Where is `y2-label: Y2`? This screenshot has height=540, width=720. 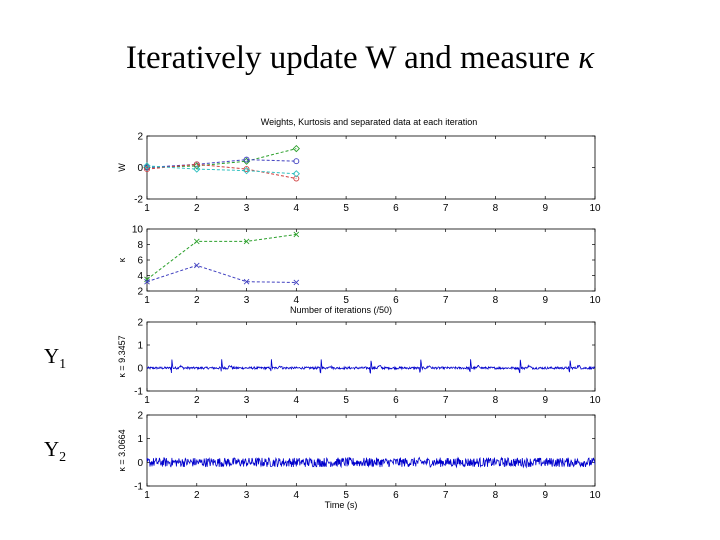 y2-label: Y2 is located at coordinates (55, 451).